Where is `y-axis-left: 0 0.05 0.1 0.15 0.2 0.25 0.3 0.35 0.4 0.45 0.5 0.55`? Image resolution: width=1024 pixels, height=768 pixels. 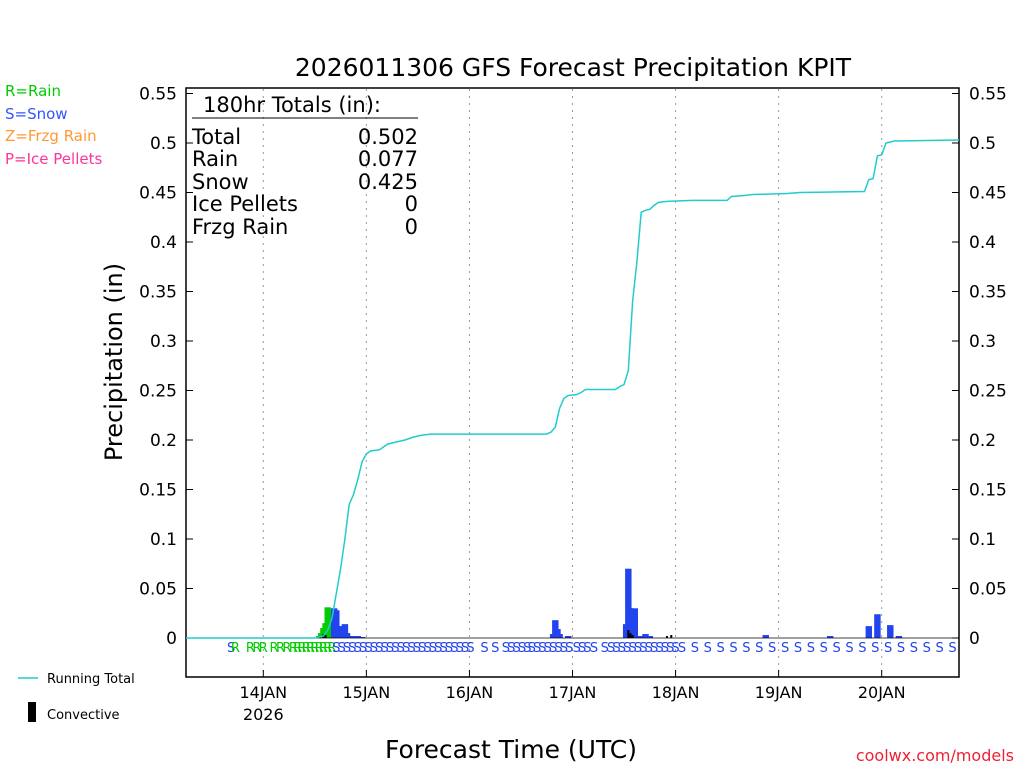 y-axis-left: 0 0.05 0.1 0.15 0.2 0.25 0.3 0.35 0.4 0.45 0.5 0.55 is located at coordinates (166, 367).